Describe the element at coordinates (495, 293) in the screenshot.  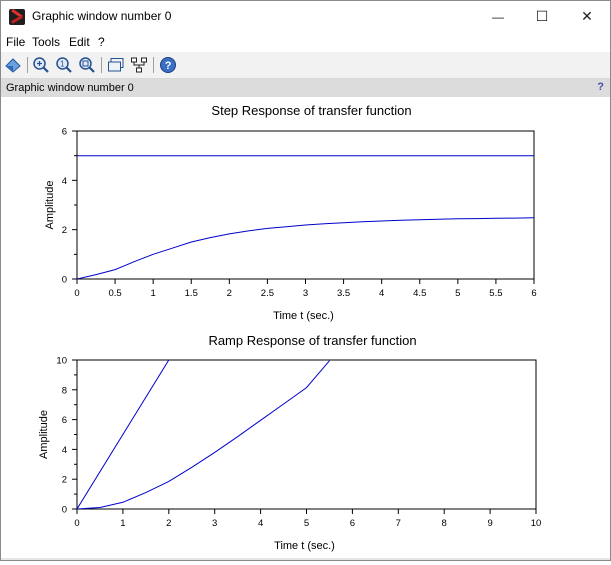
I see `x-tick-label: 5.5` at that location.